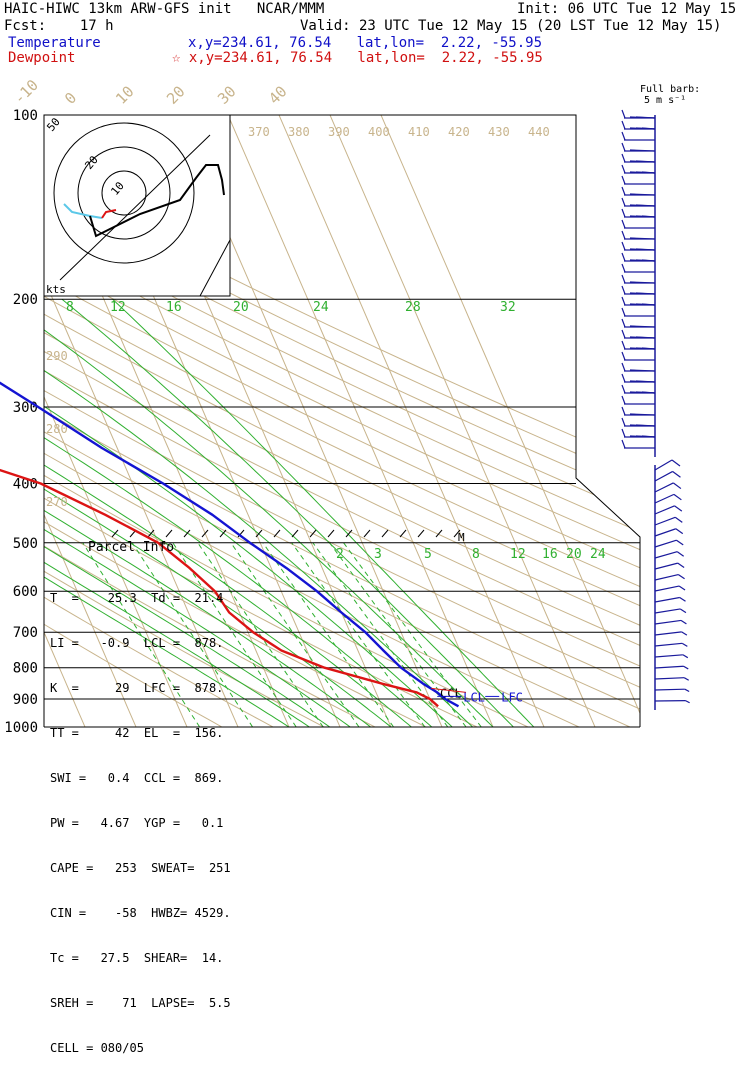 The width and height of the screenshot is (740, 1086). What do you see at coordinates (25, 544) in the screenshot?
I see `pressure-label: 500` at bounding box center [25, 544].